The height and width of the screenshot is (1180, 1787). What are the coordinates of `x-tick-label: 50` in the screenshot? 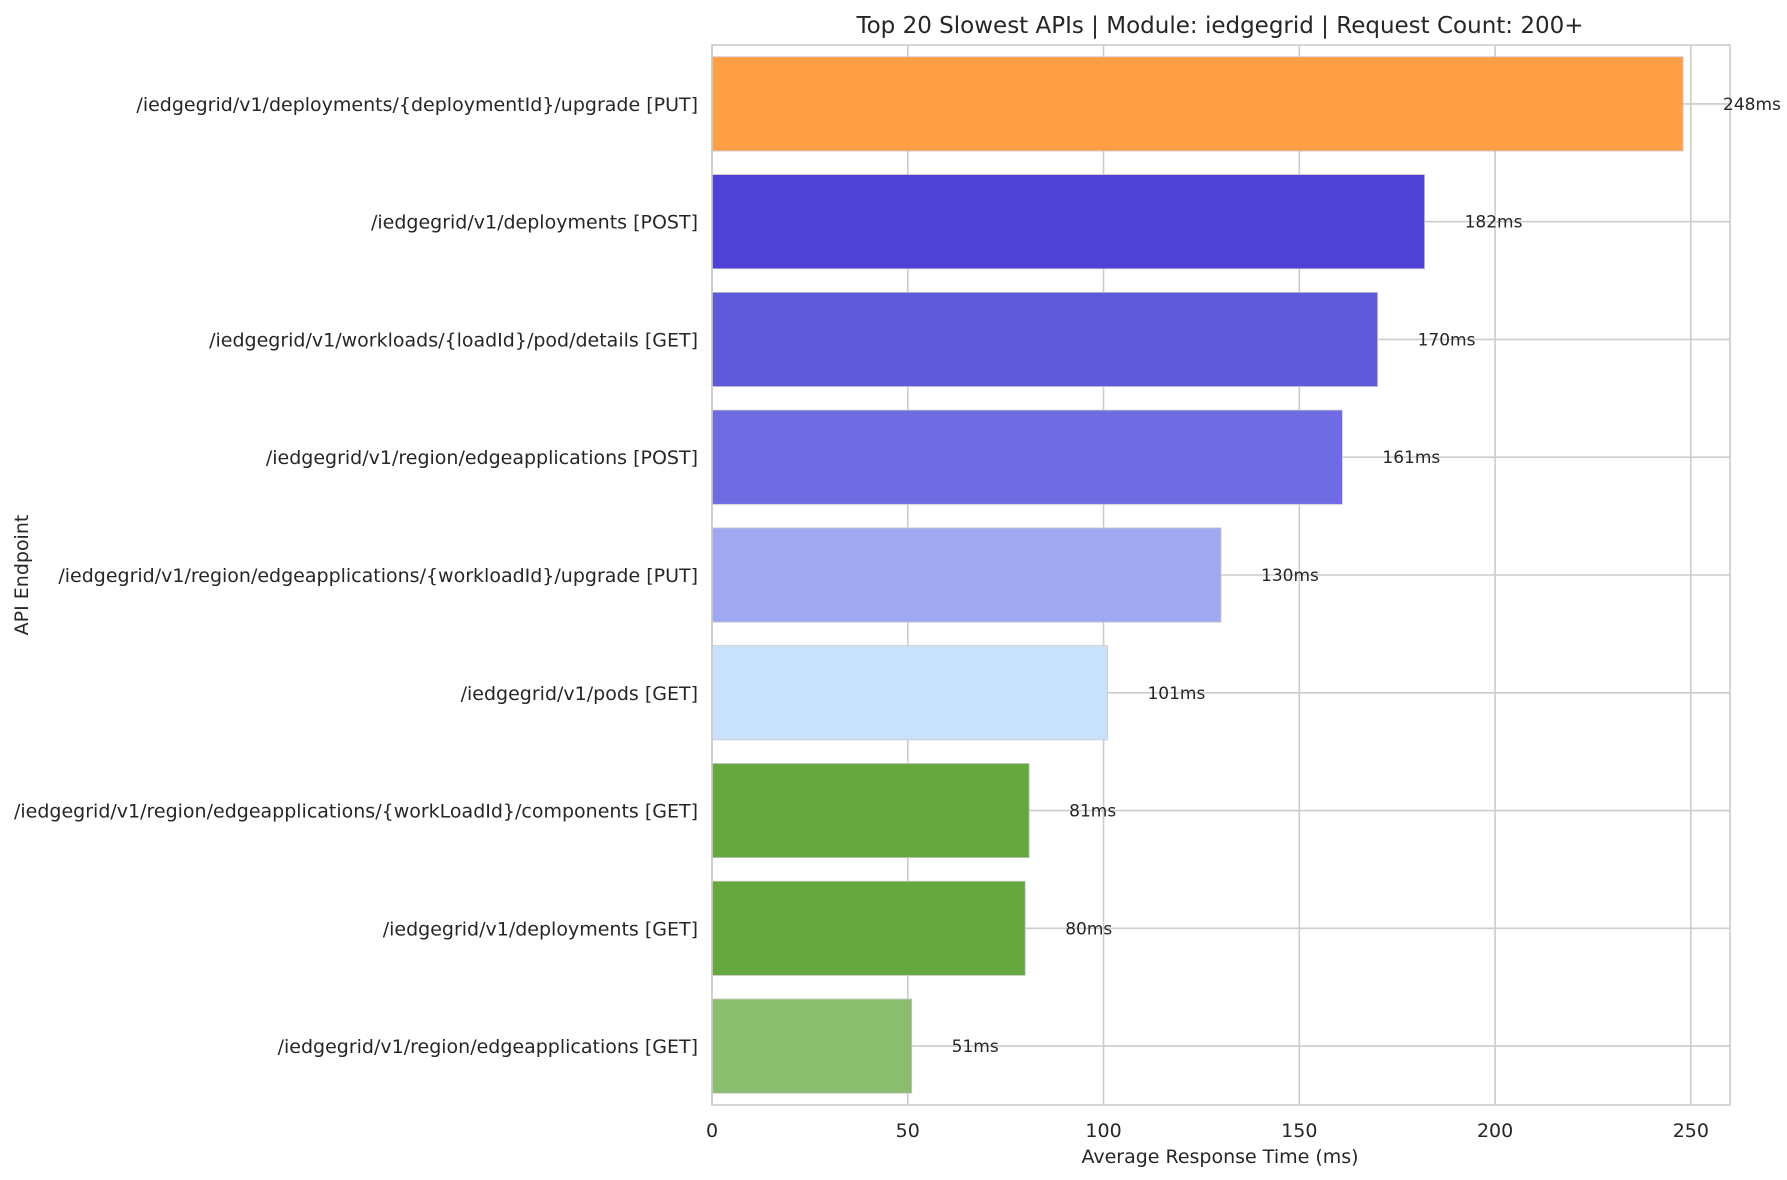 It's located at (908, 1131).